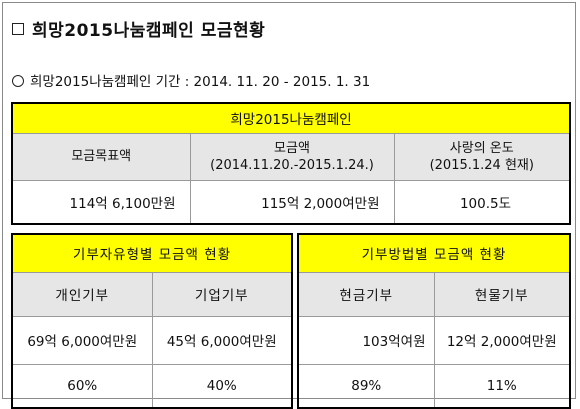  What do you see at coordinates (434, 253) in the screenshot?
I see `donation-method-header: 기부방법별 모금액 현황` at bounding box center [434, 253].